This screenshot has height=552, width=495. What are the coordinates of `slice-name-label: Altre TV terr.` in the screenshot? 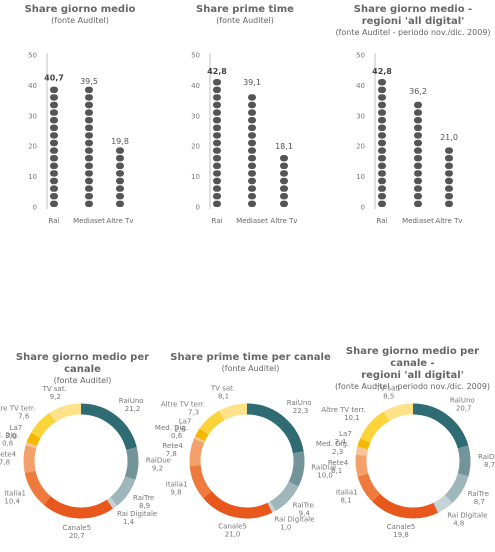 It's located at (183, 405).